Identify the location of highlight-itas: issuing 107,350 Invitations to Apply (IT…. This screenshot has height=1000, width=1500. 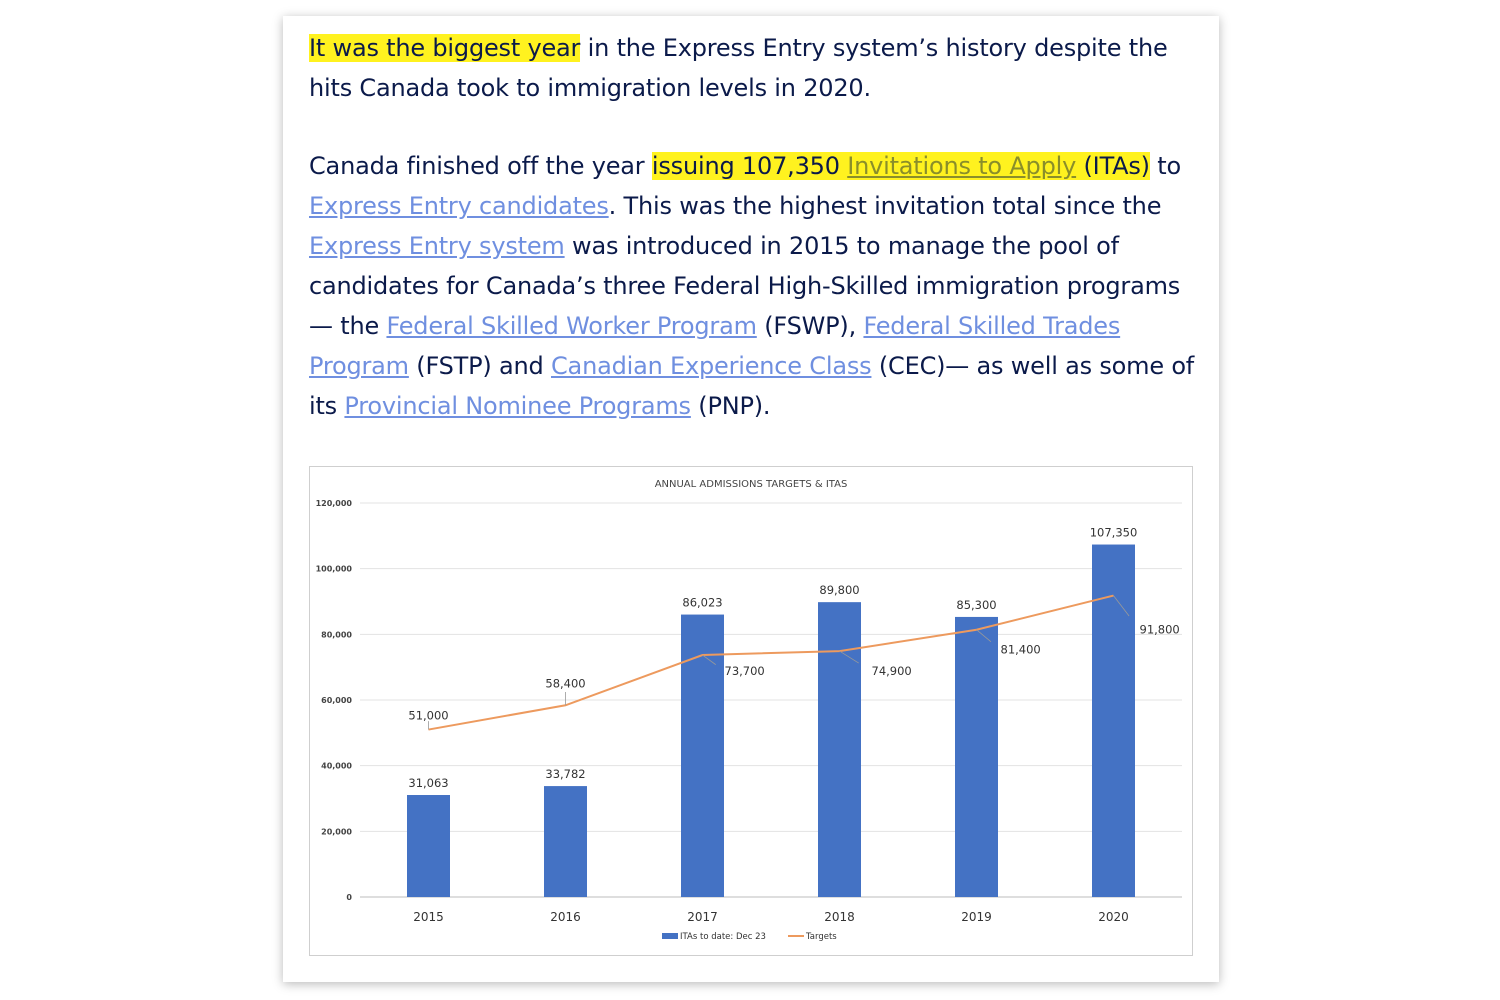
(901, 166).